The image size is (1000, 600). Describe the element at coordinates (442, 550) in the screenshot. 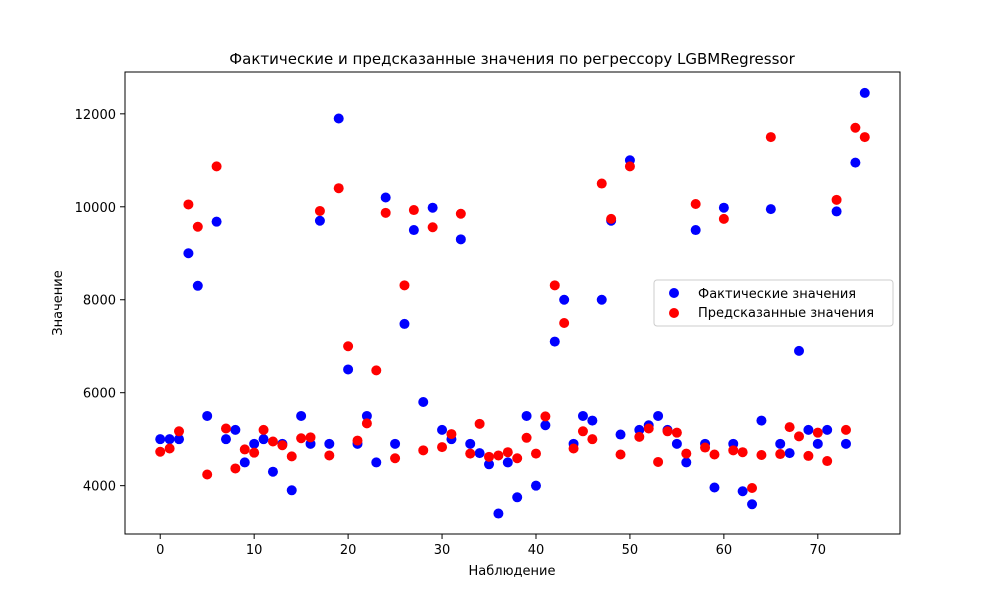

I see `x-tick-label: 30` at that location.